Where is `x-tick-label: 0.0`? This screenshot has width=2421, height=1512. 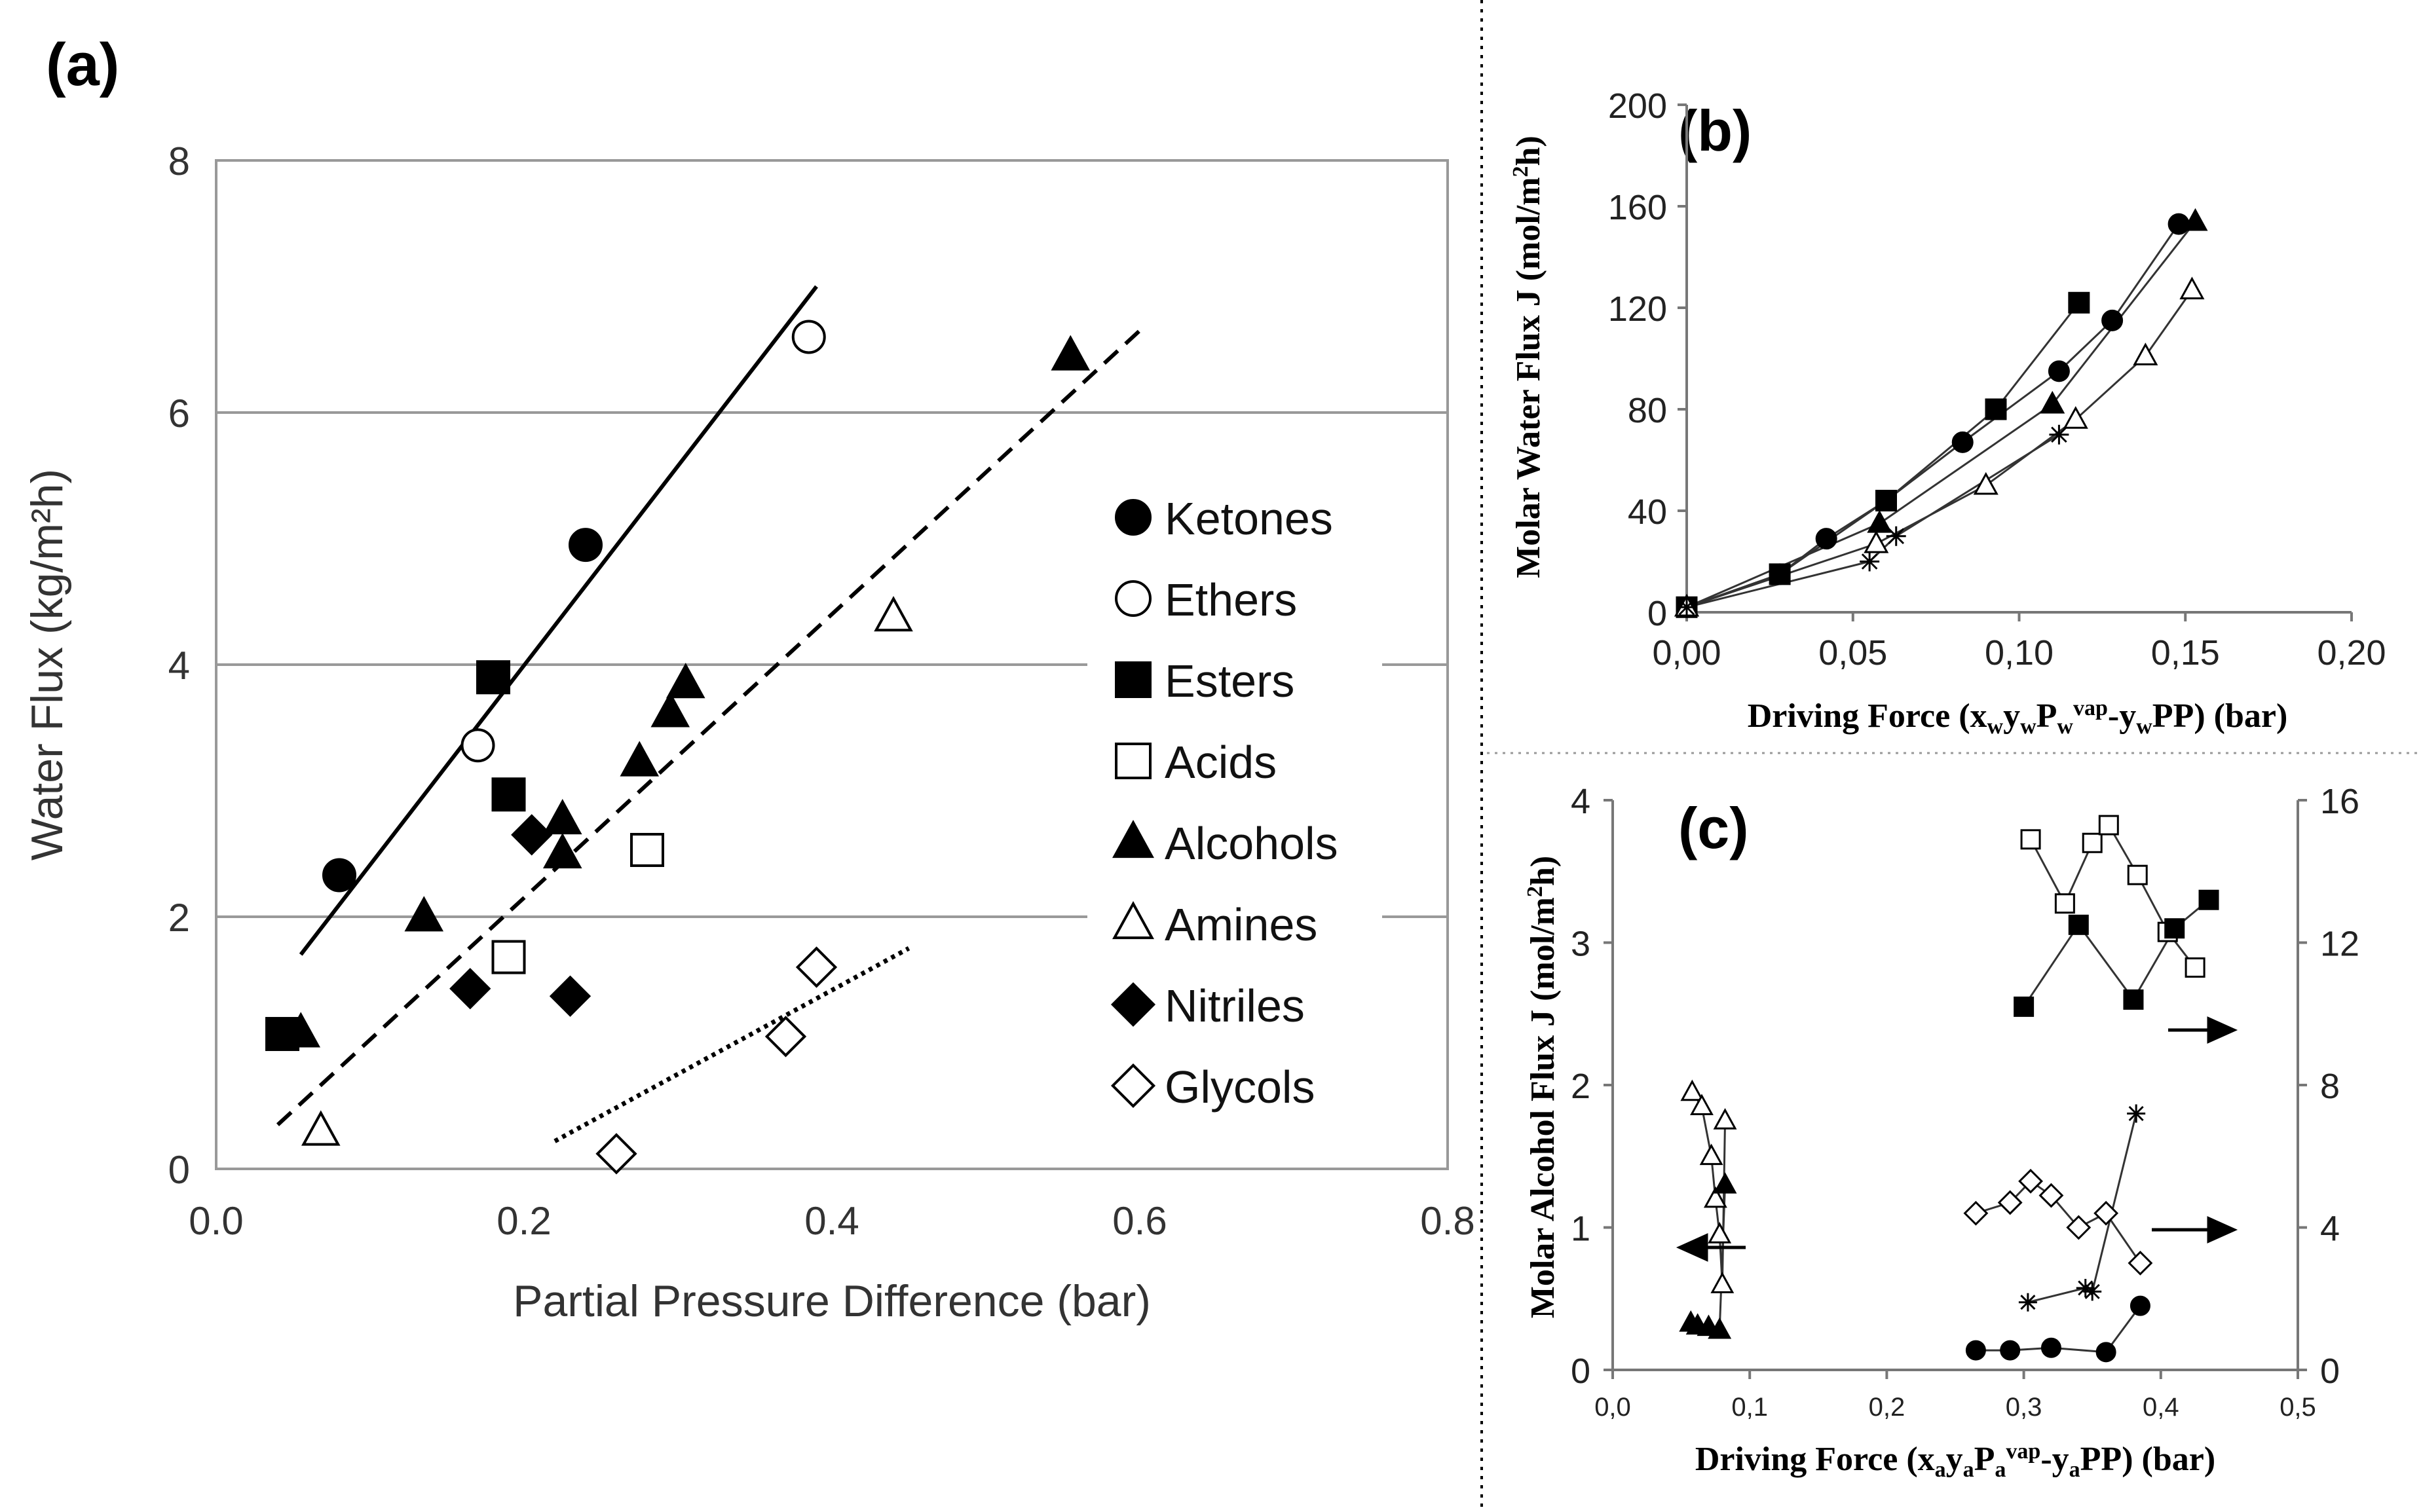 x-tick-label: 0.0 is located at coordinates (216, 1221).